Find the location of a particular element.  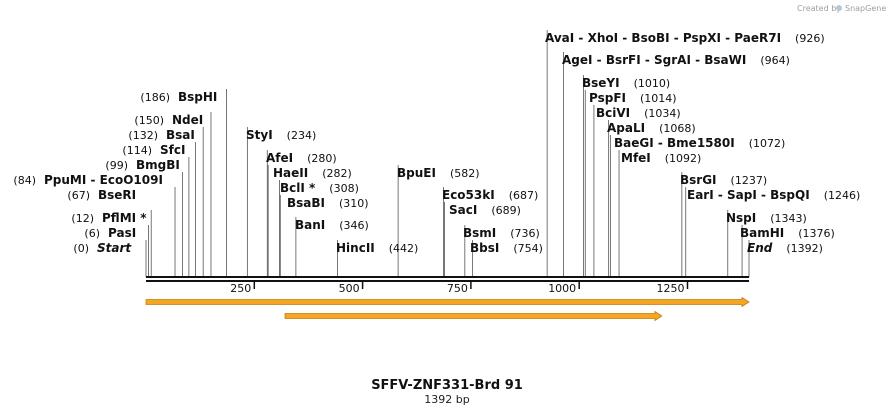

site-name: PpuMI - EcoO109I is located at coordinates (103, 180).